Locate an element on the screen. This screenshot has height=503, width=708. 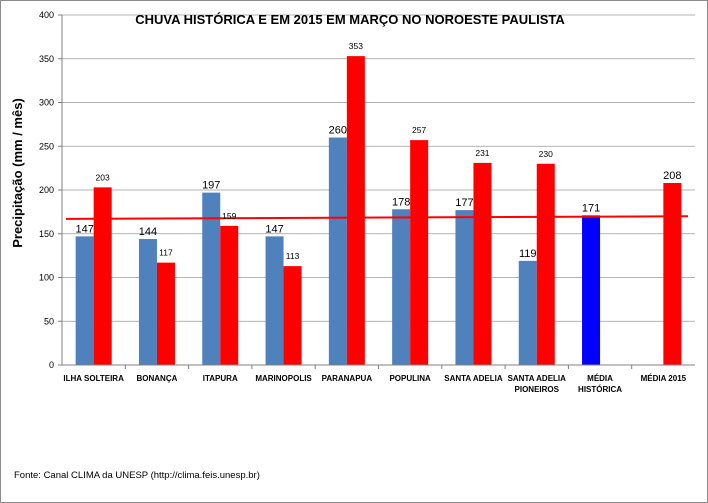
reference-line is located at coordinates (377, 217).